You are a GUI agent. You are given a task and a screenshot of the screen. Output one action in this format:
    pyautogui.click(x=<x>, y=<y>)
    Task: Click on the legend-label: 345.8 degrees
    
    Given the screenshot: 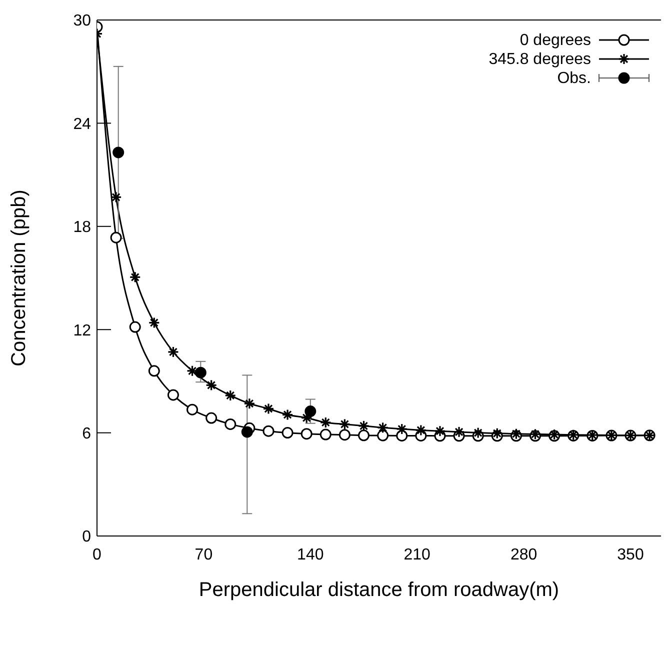 What is the action you would take?
    pyautogui.click(x=539, y=59)
    